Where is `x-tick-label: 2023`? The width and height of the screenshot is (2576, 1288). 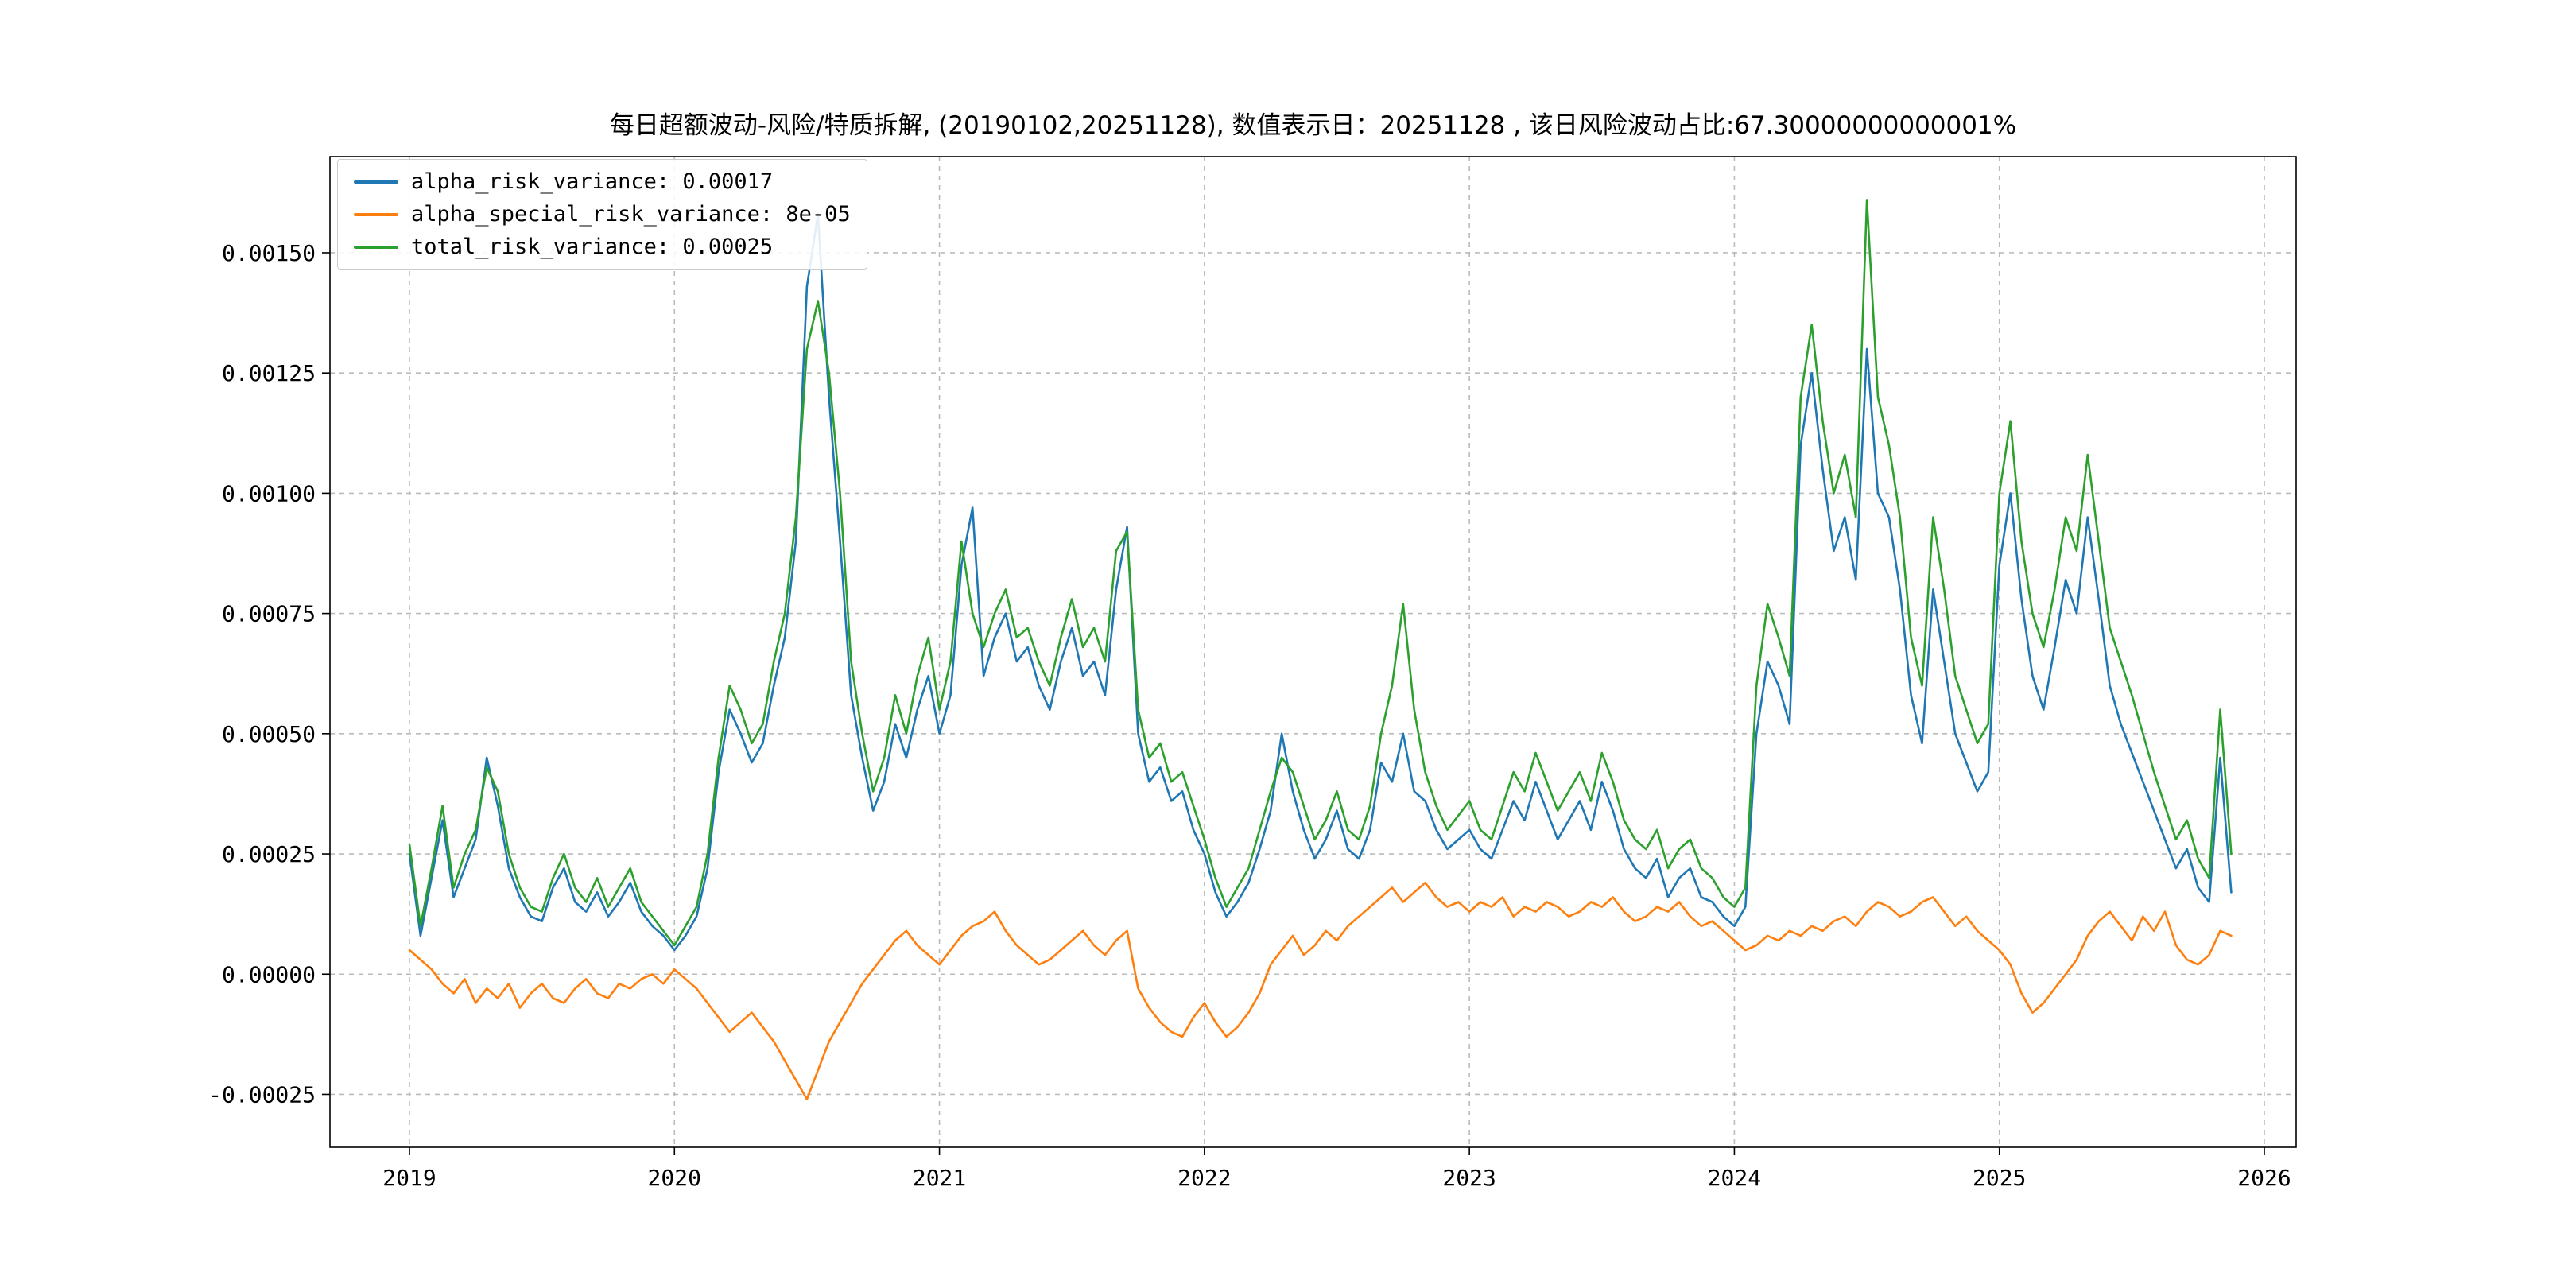 x-tick-label: 2023 is located at coordinates (1469, 1178).